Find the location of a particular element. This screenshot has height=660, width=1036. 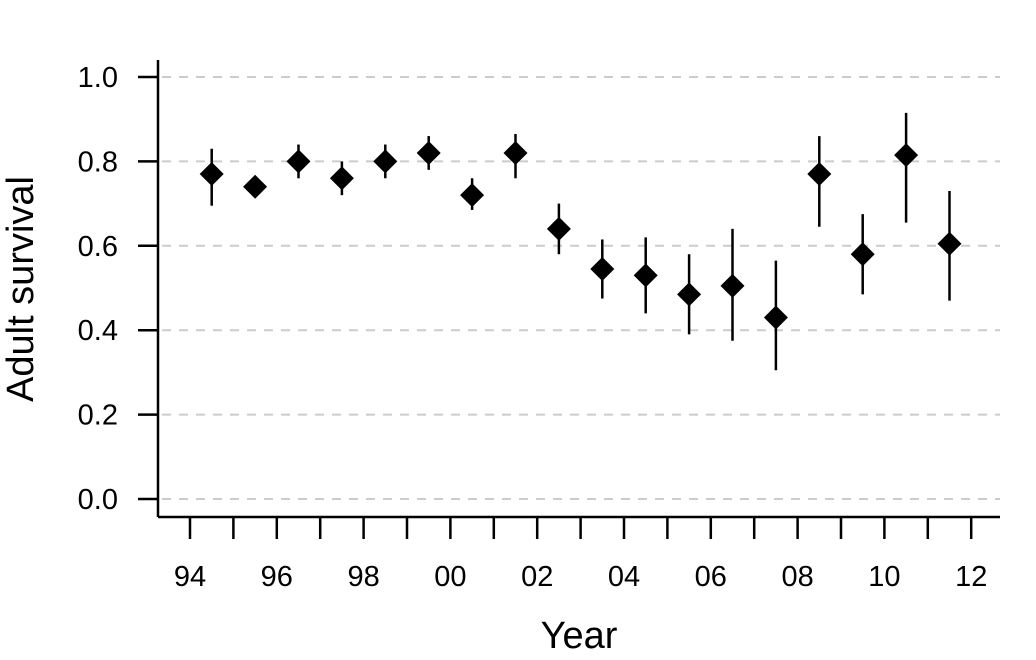

y-ticks: 0.0 0.2 0.4 0.6 0.8 1.0 is located at coordinates (118, 289).